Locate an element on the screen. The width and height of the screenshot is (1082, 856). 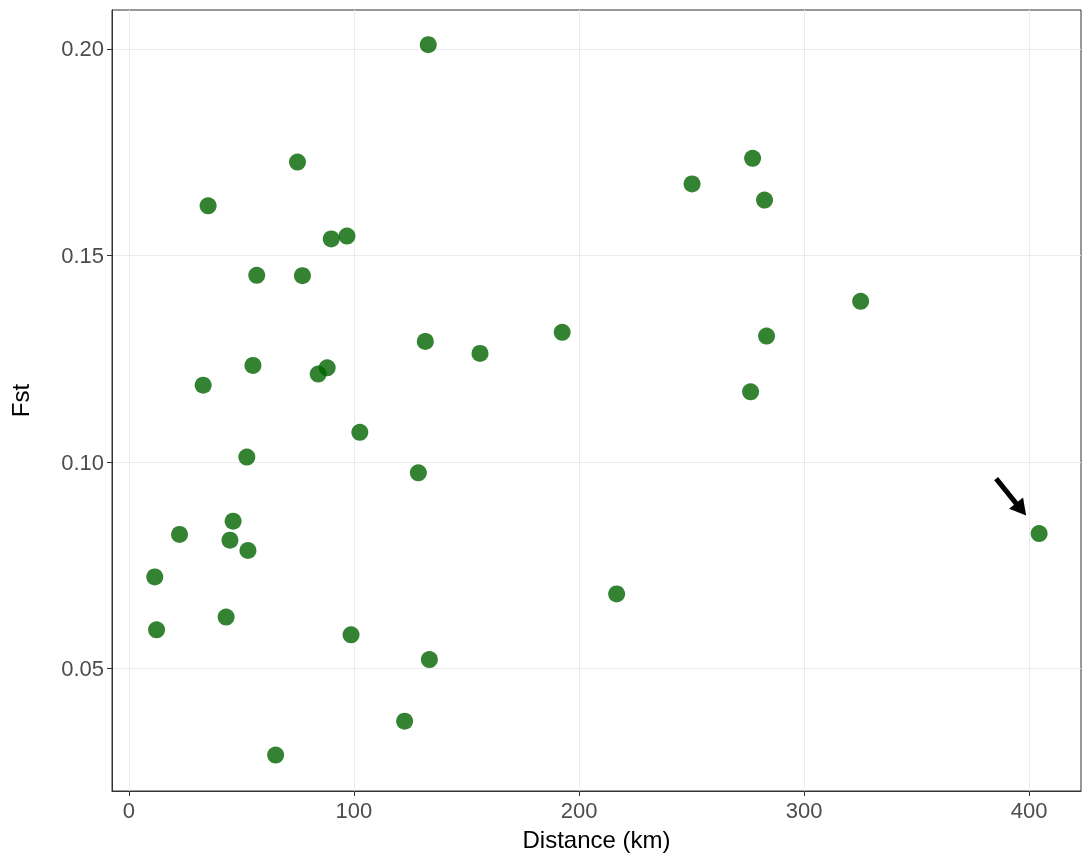
x-tick-label: 100 is located at coordinates (354, 810).